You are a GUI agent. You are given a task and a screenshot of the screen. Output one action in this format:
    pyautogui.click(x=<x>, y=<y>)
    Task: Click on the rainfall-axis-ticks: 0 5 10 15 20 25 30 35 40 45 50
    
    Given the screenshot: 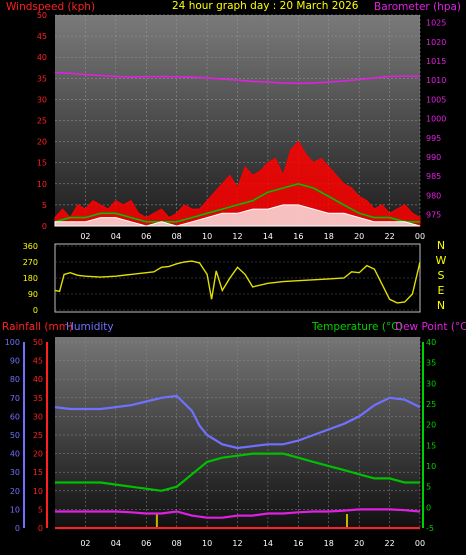 What is the action you would take?
    pyautogui.click(x=40, y=435)
    